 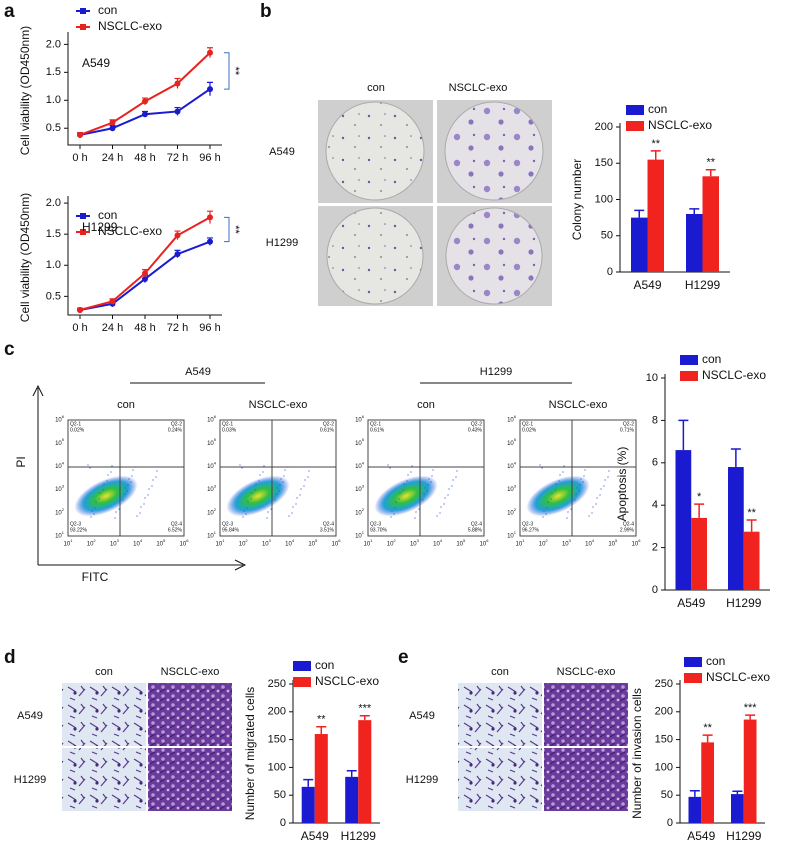 What do you see at coordinates (512, 512) in the screenshot?
I see `flow-tick-label: 10²` at bounding box center [512, 512].